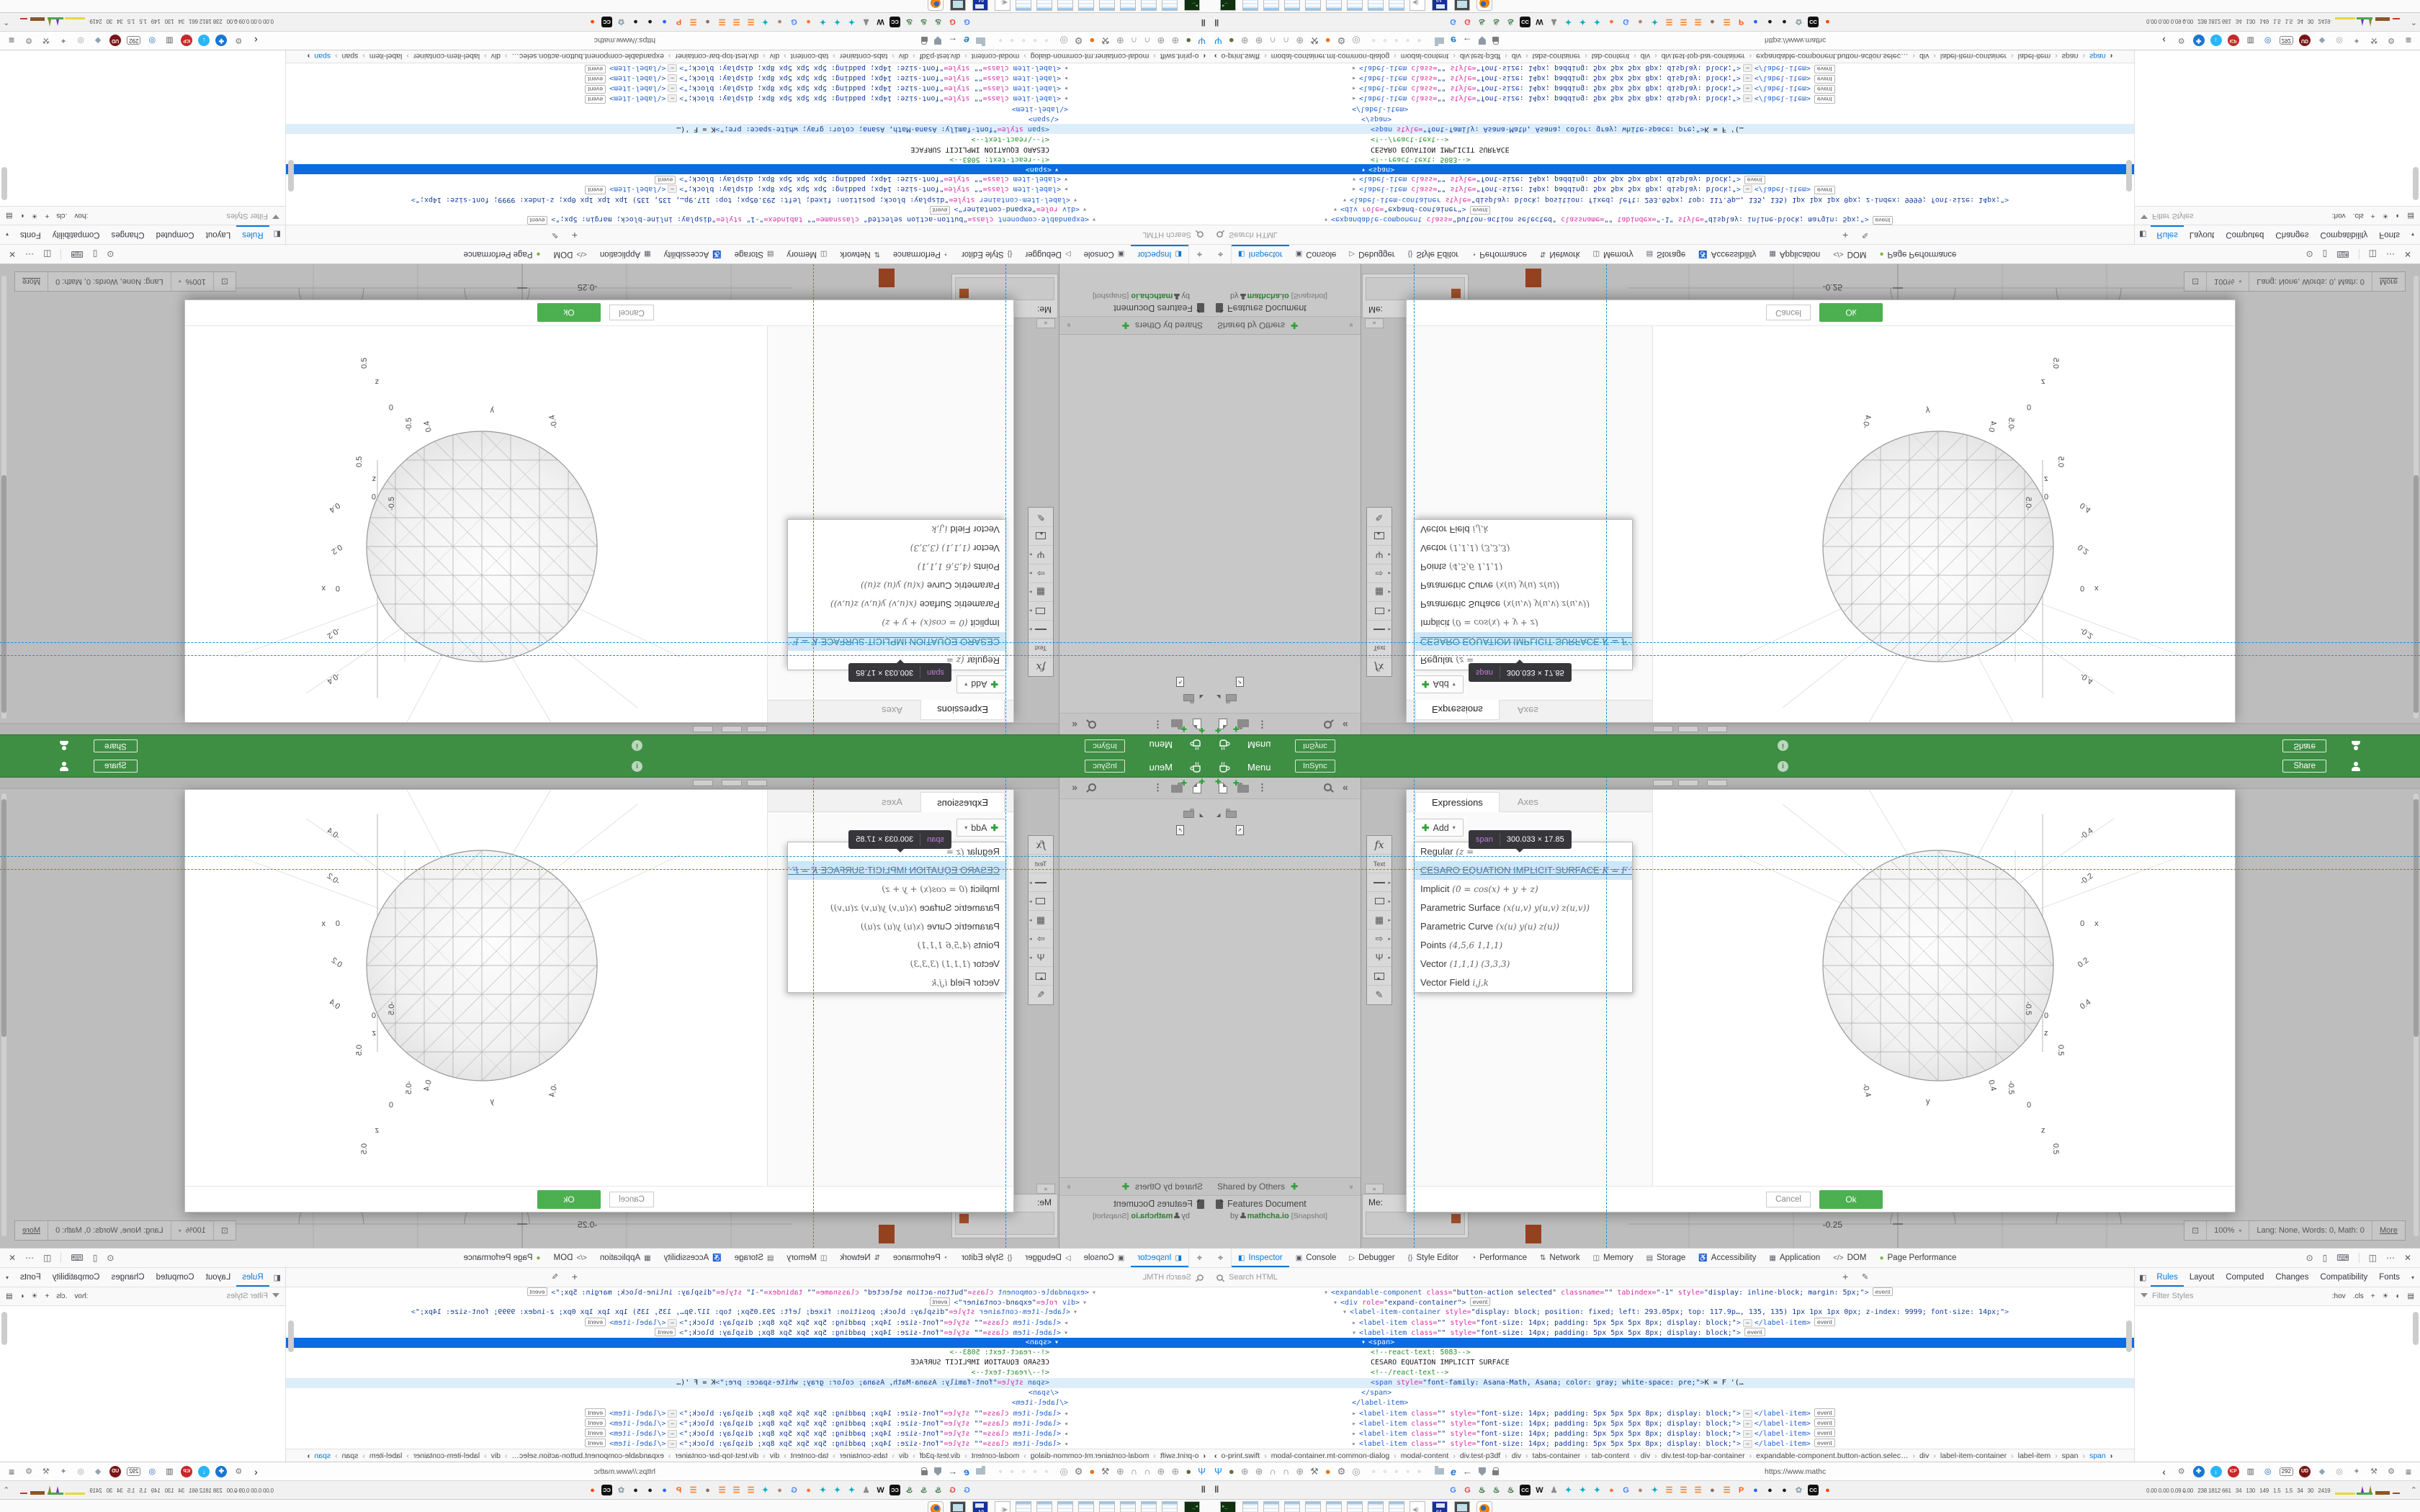 This screenshot has height=1512, width=2420. Describe the element at coordinates (1218, 696) in the screenshot. I see `tree-expander-icon: ◢` at that location.